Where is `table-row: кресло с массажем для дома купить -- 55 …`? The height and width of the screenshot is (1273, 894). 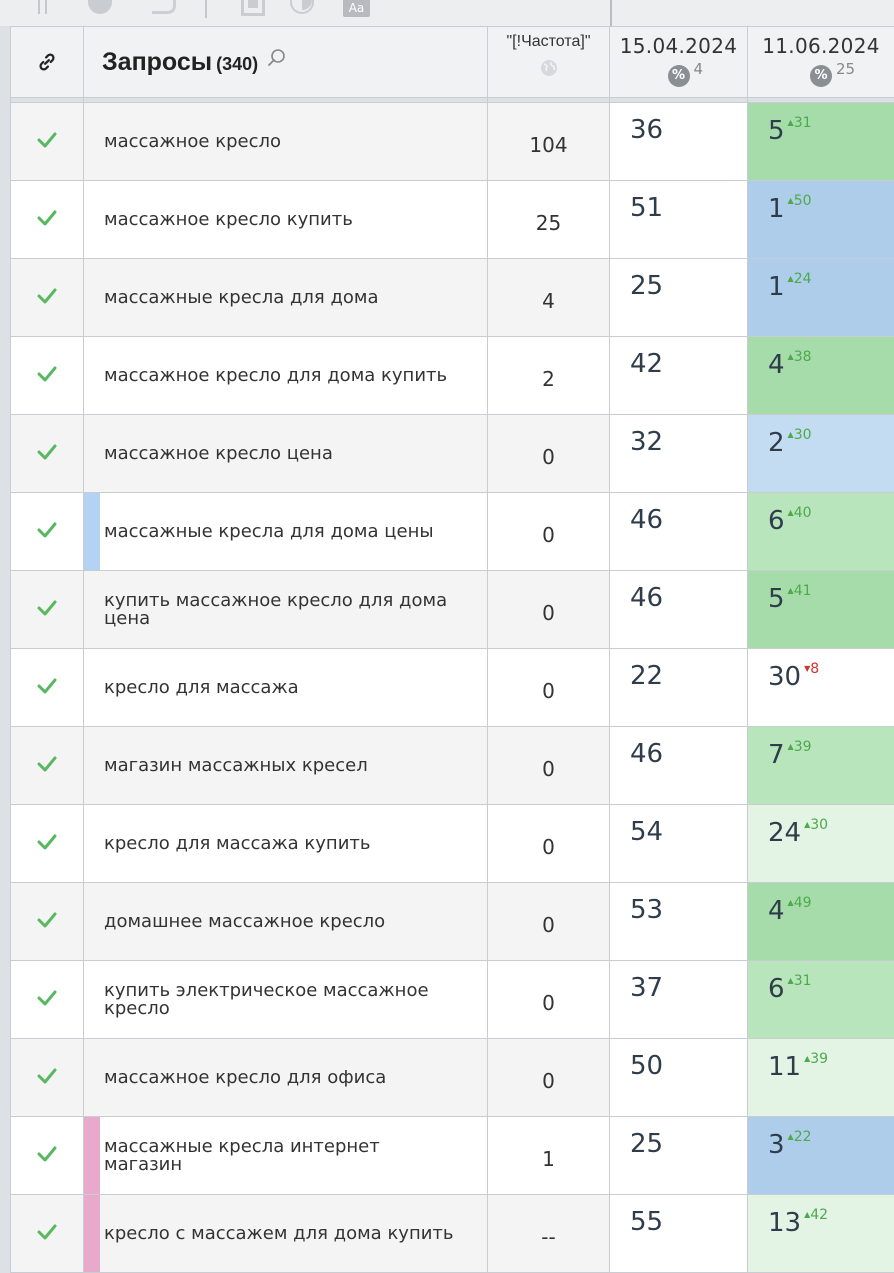
table-row: кресло с массажем для дома купить -- 55 … is located at coordinates (452, 1234).